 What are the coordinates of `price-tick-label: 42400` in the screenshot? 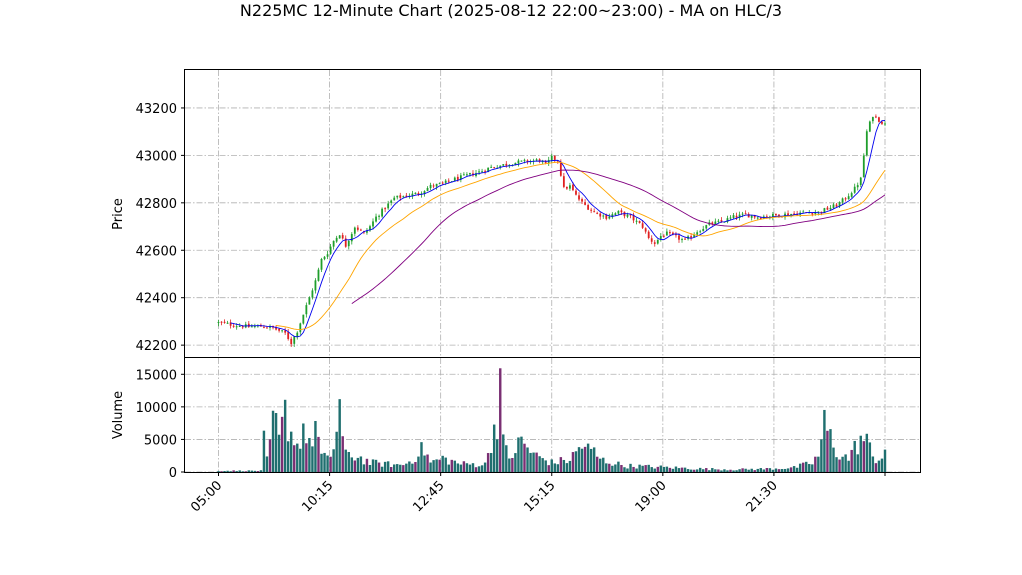 It's located at (156, 299).